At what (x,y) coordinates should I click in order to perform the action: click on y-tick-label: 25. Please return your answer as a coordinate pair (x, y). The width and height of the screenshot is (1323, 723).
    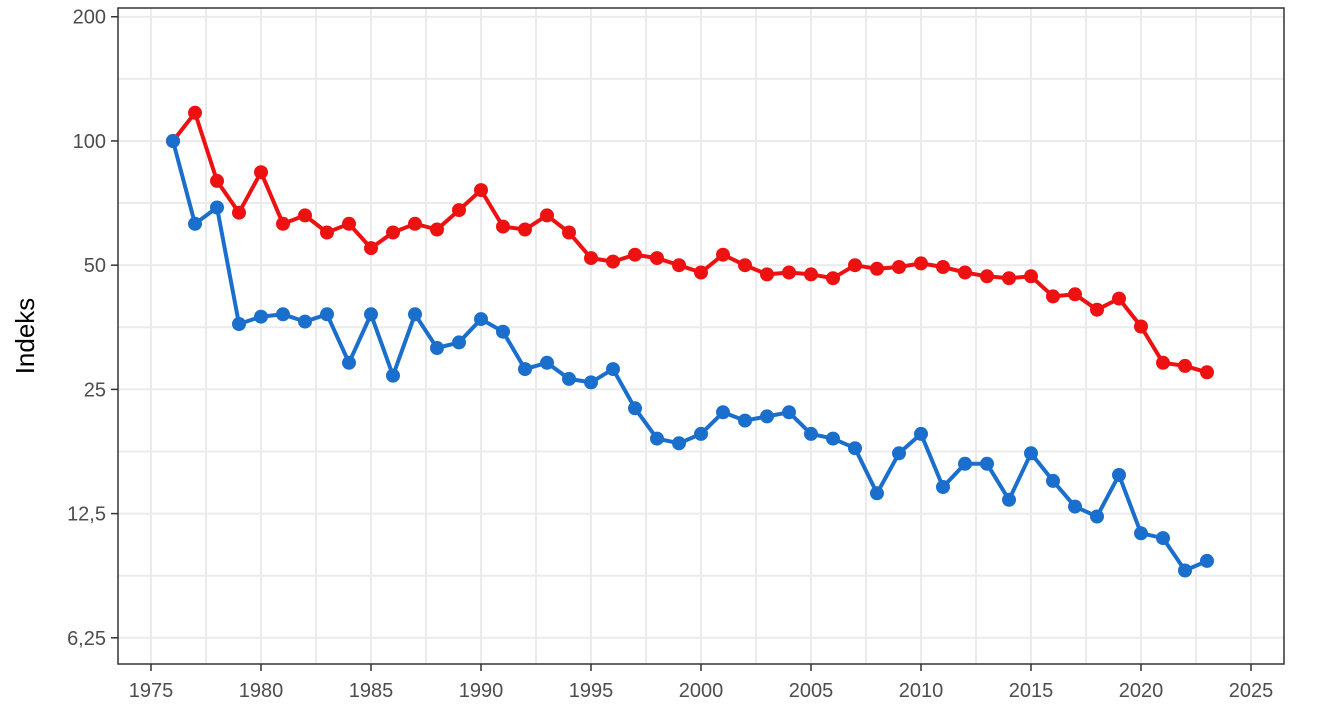
    Looking at the image, I should click on (95, 390).